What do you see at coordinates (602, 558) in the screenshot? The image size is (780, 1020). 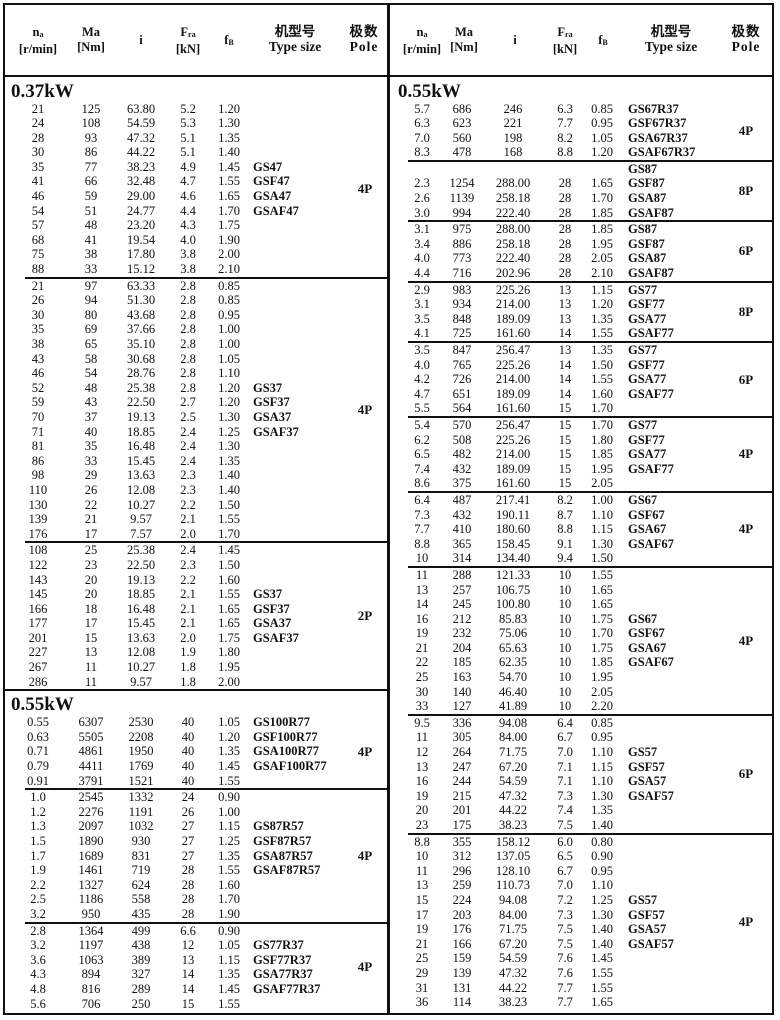 I see `cell-fb: 1.50` at bounding box center [602, 558].